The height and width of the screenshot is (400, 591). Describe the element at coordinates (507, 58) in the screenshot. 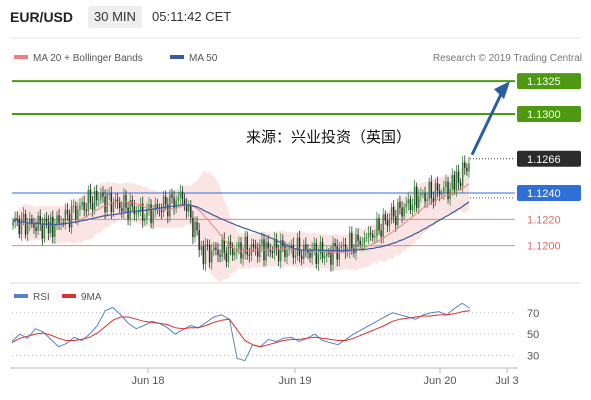

I see `copyright-text: Research © 2019 Trading Central` at that location.